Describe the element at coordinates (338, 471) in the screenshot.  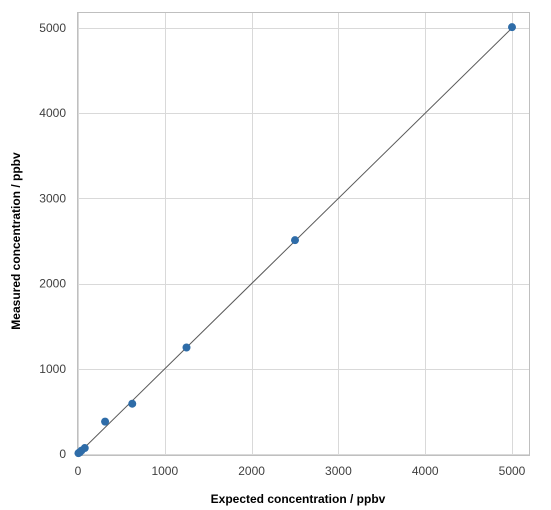
I see `x-tick-label: 3000` at that location.